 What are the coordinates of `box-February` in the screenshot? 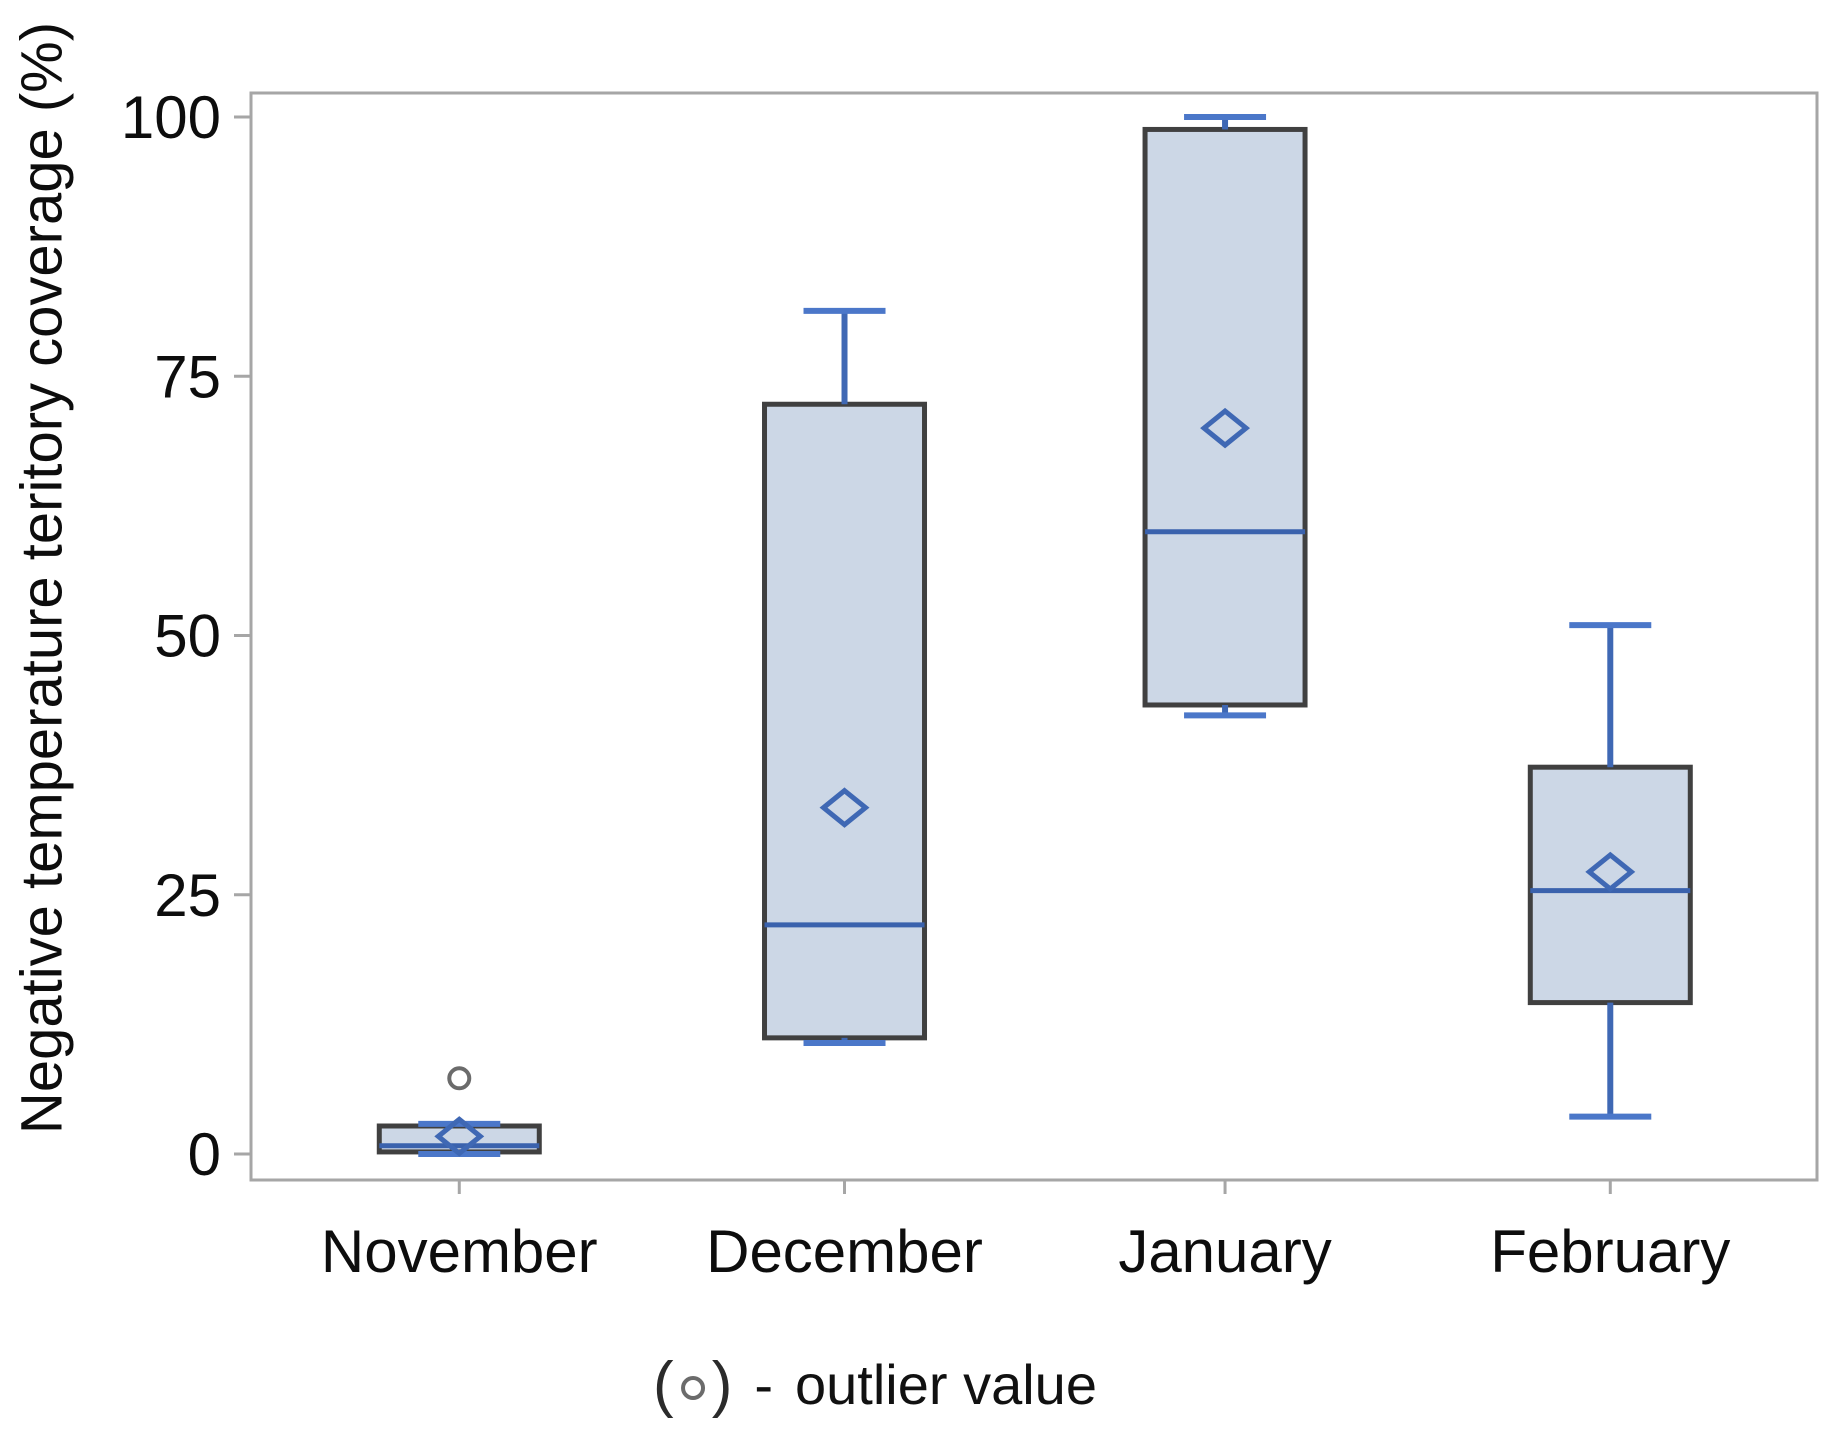 It's located at (1610, 885).